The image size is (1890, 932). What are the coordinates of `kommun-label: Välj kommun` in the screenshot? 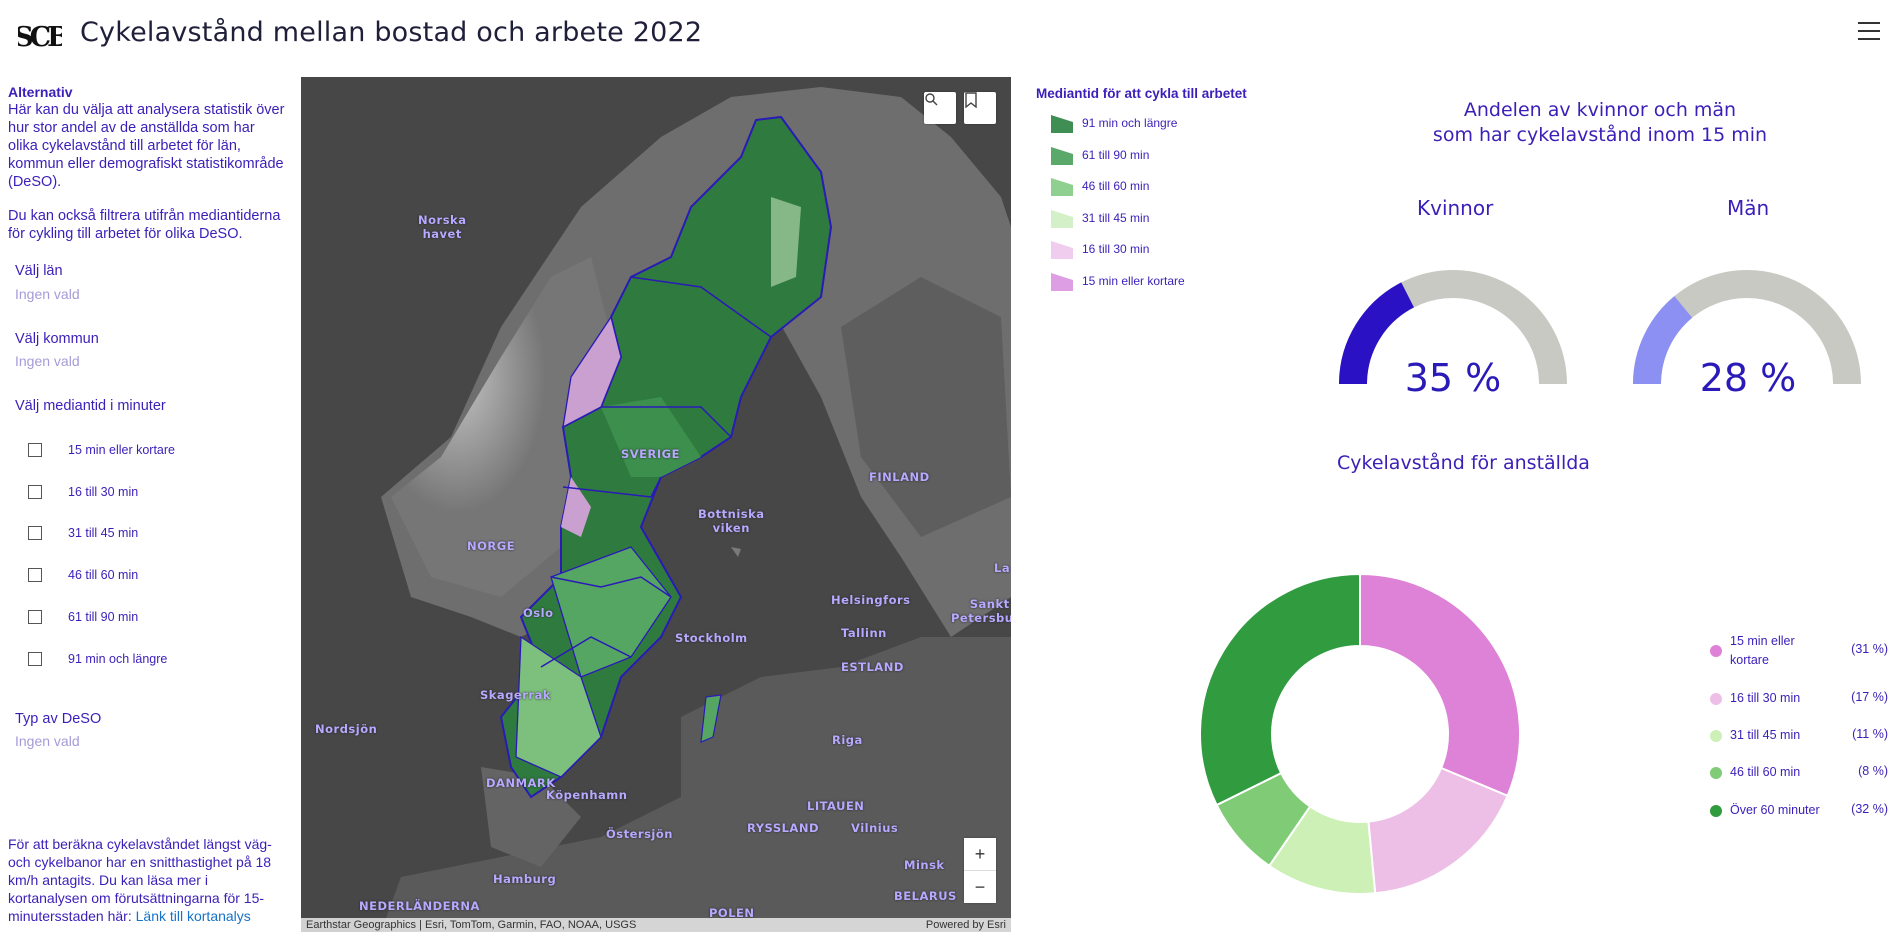 It's located at (57, 339).